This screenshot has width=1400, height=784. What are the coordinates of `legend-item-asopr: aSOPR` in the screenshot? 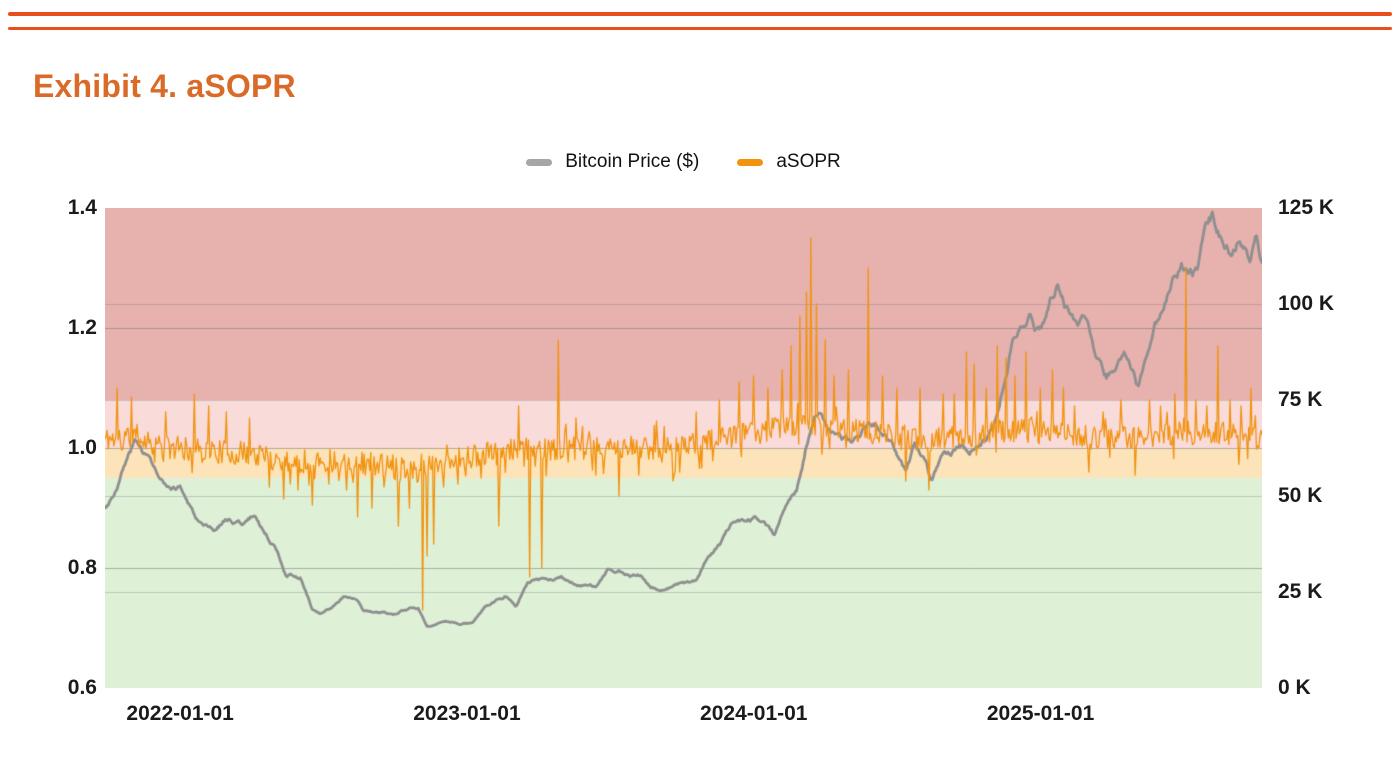 It's located at (789, 162).